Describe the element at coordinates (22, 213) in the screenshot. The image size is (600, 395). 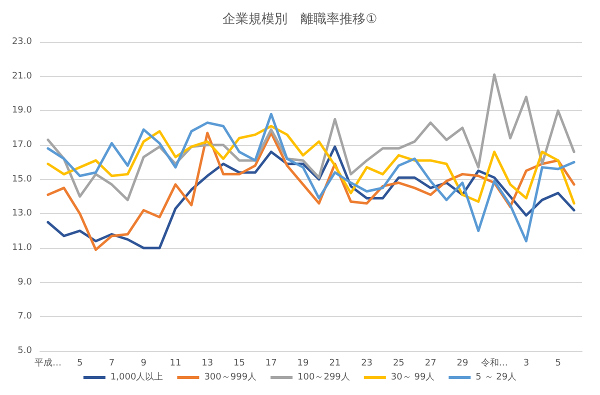
I see `y-tick-label: 13.0` at that location.